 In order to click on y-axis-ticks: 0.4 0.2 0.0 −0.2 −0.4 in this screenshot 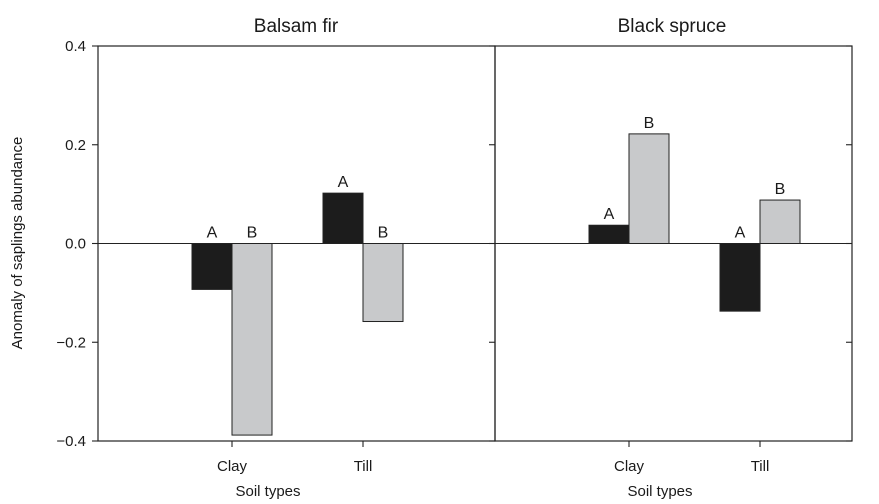, I will do `click(77, 244)`.